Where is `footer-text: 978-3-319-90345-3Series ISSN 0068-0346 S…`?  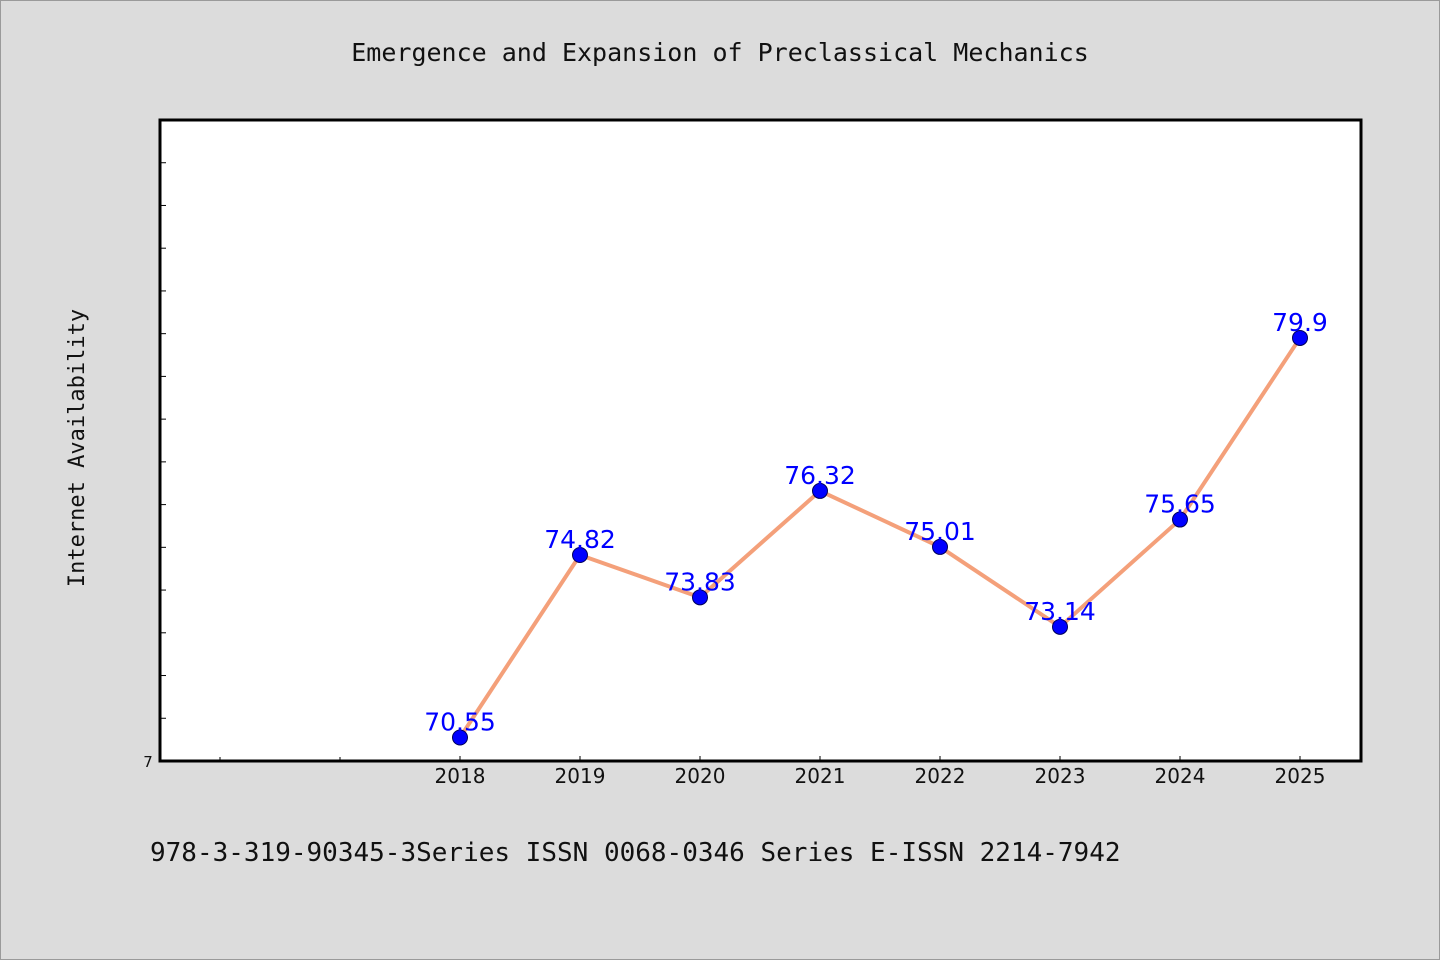 footer-text: 978-3-319-90345-3Series ISSN 0068-0346 S… is located at coordinates (635, 853).